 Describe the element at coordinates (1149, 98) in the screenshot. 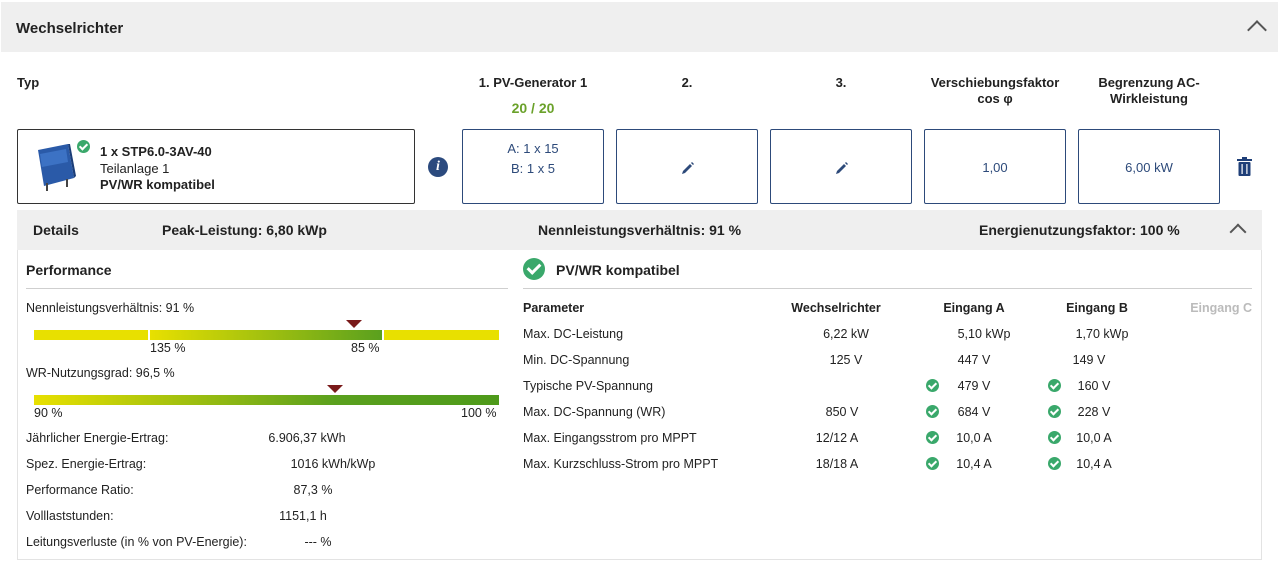

I see `col-ac-limit-line2: Wirkleistung` at that location.